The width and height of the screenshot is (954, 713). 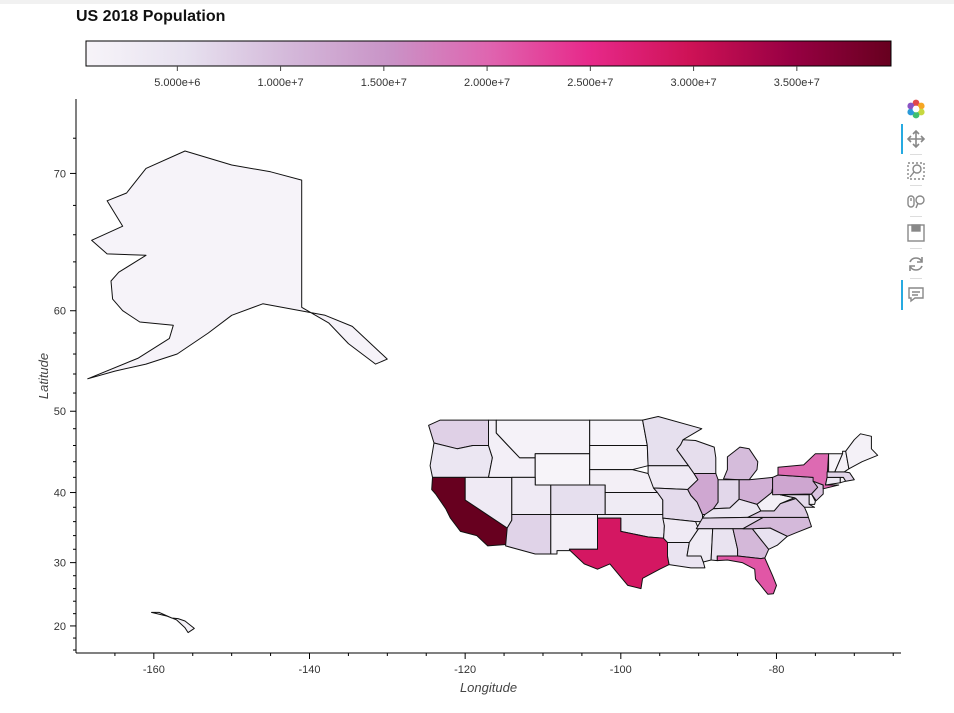 I want to click on colorbar-tick-label: 1.000e+7, so click(x=280, y=83).